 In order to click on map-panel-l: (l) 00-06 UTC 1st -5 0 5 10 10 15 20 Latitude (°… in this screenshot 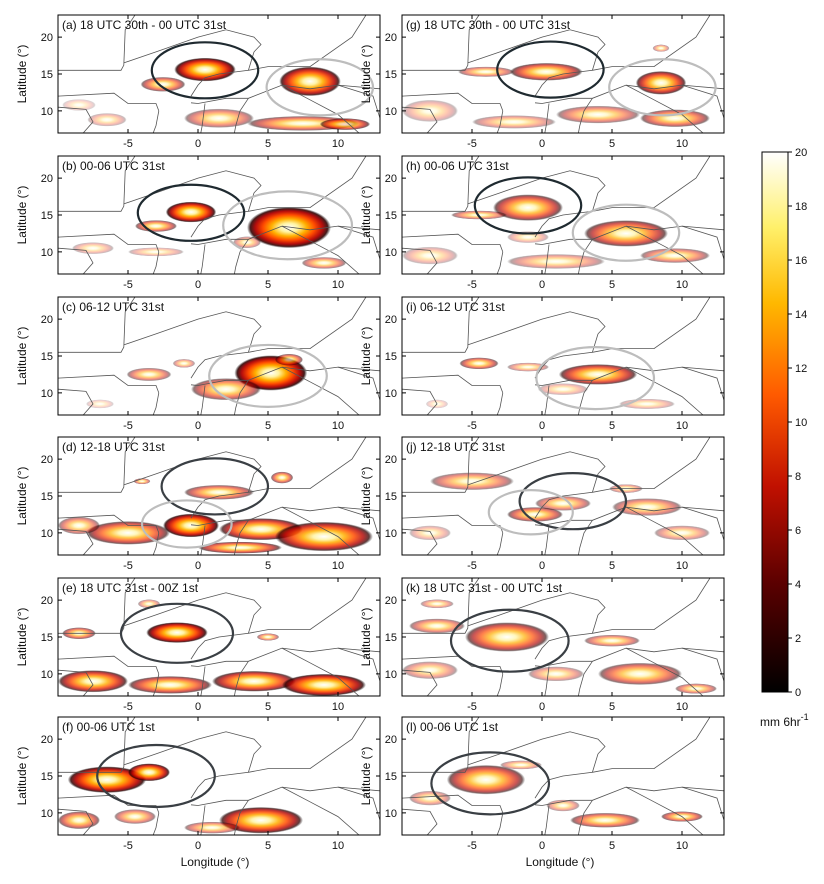, I will do `click(542, 784)`.